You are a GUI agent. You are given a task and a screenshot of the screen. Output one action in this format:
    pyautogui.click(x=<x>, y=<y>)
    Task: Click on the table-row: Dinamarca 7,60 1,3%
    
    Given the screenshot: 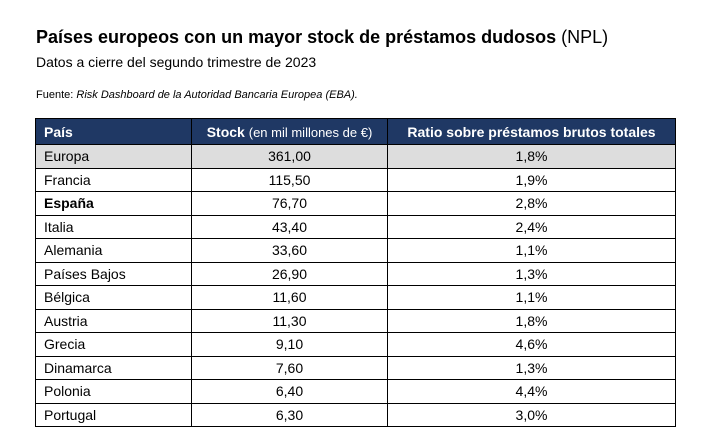 What is the action you would take?
    pyautogui.click(x=355, y=367)
    